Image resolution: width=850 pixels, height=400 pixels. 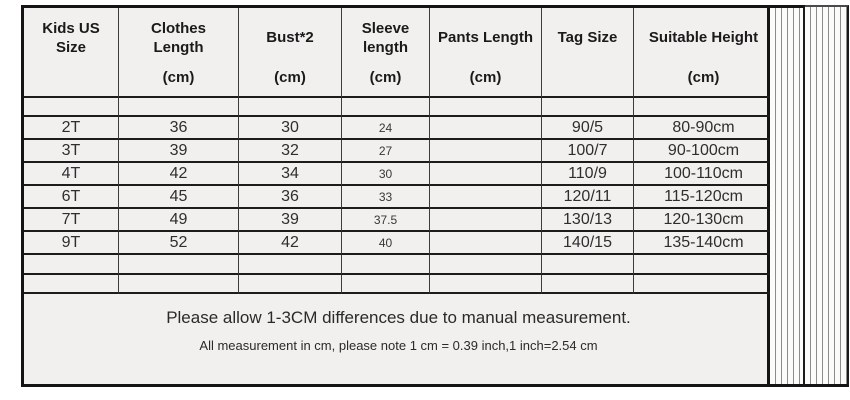 What do you see at coordinates (178, 38) in the screenshot?
I see `column-header-label: Clothes Length` at bounding box center [178, 38].